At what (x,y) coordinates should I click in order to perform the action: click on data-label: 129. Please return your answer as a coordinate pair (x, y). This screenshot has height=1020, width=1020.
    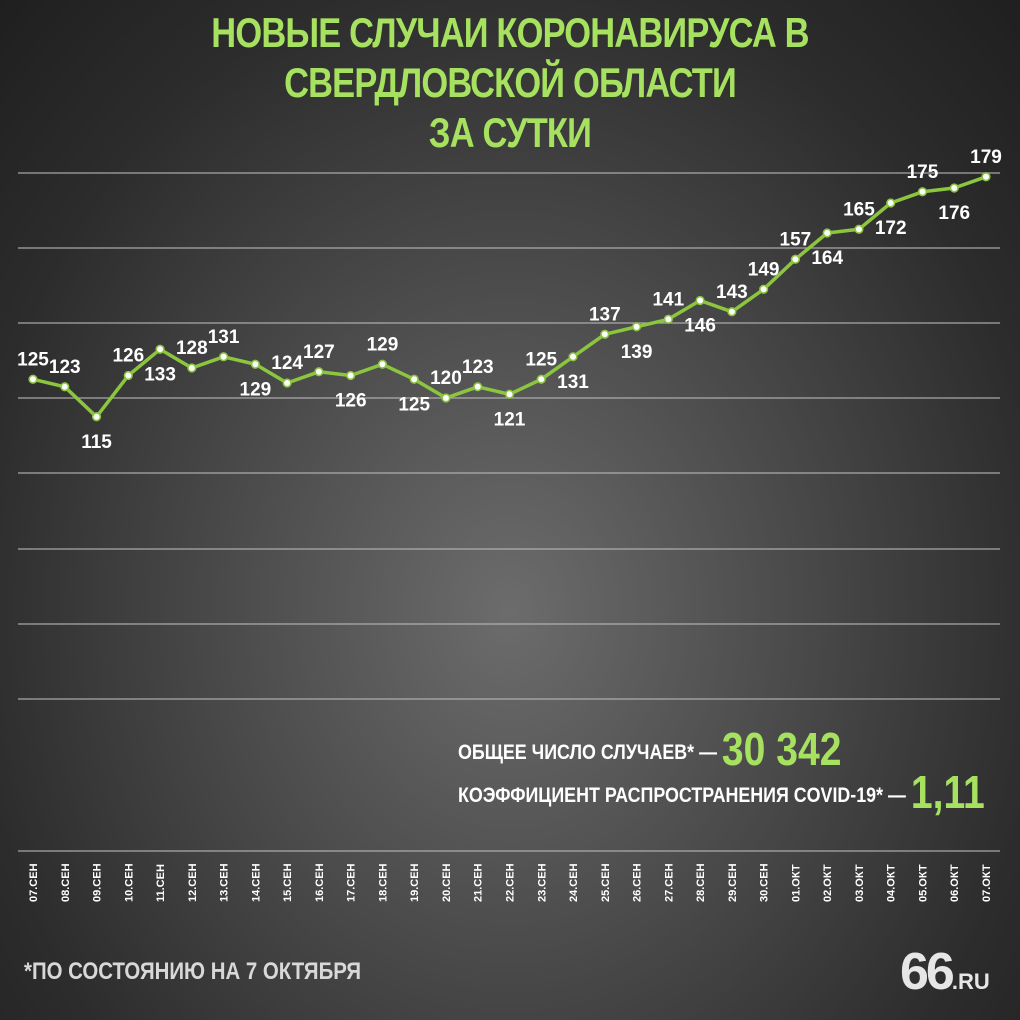
    Looking at the image, I should click on (383, 344).